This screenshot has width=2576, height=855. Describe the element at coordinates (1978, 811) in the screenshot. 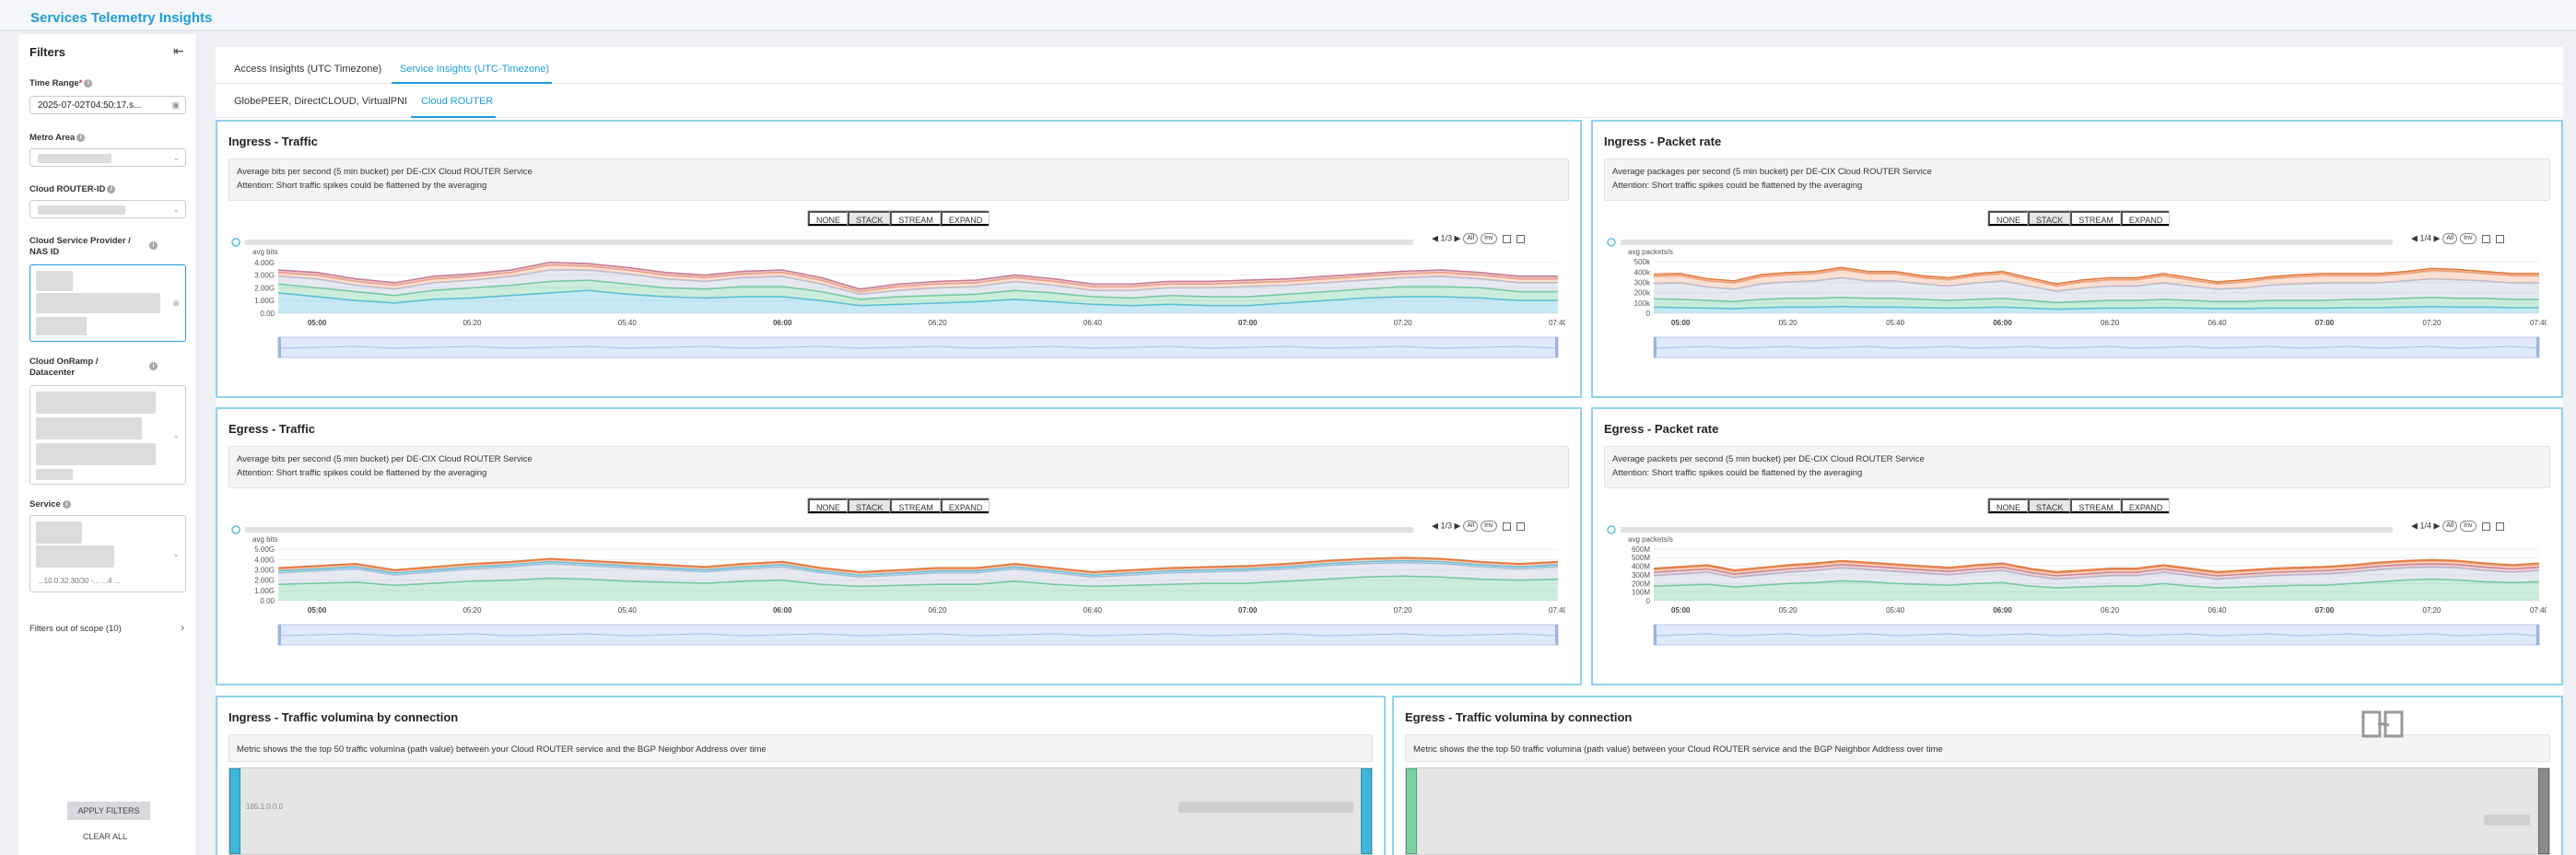

I see `volumina-chart` at that location.